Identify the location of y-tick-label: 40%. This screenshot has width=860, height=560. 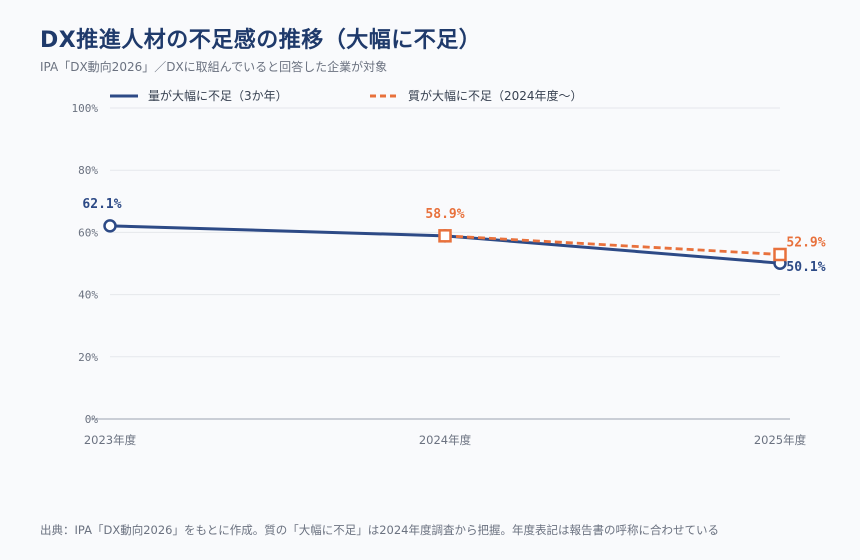
(88, 295).